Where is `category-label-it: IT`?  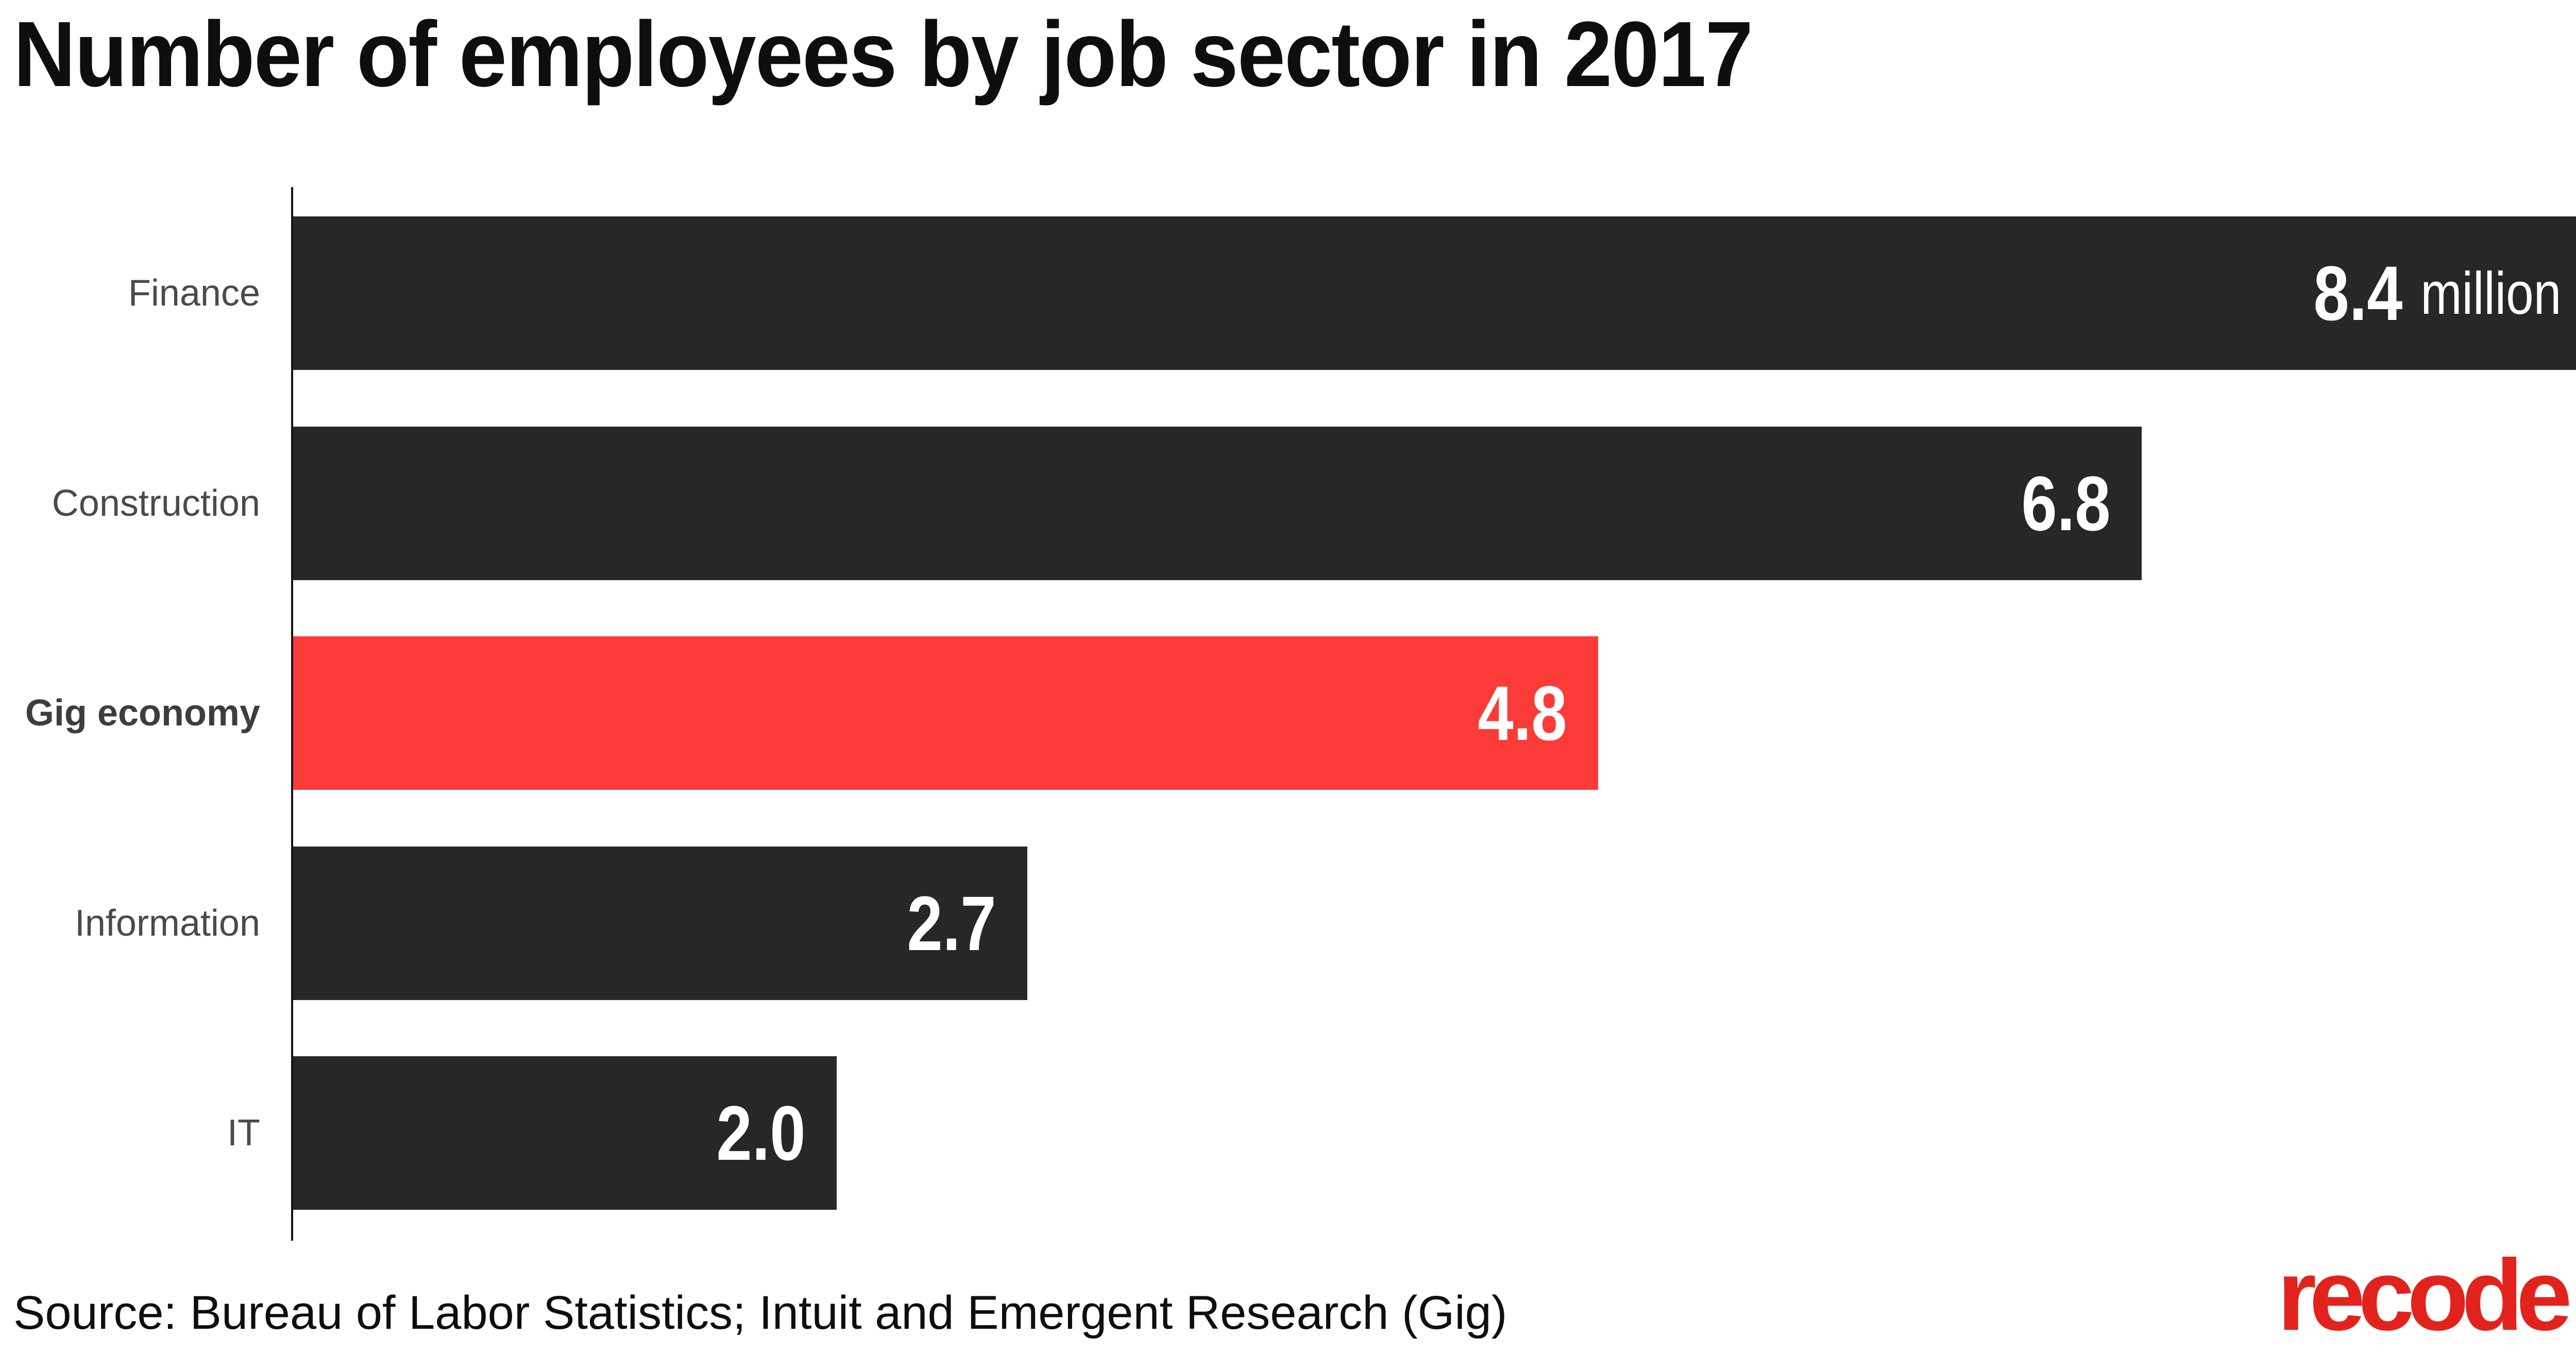
category-label-it: IT is located at coordinates (244, 1133).